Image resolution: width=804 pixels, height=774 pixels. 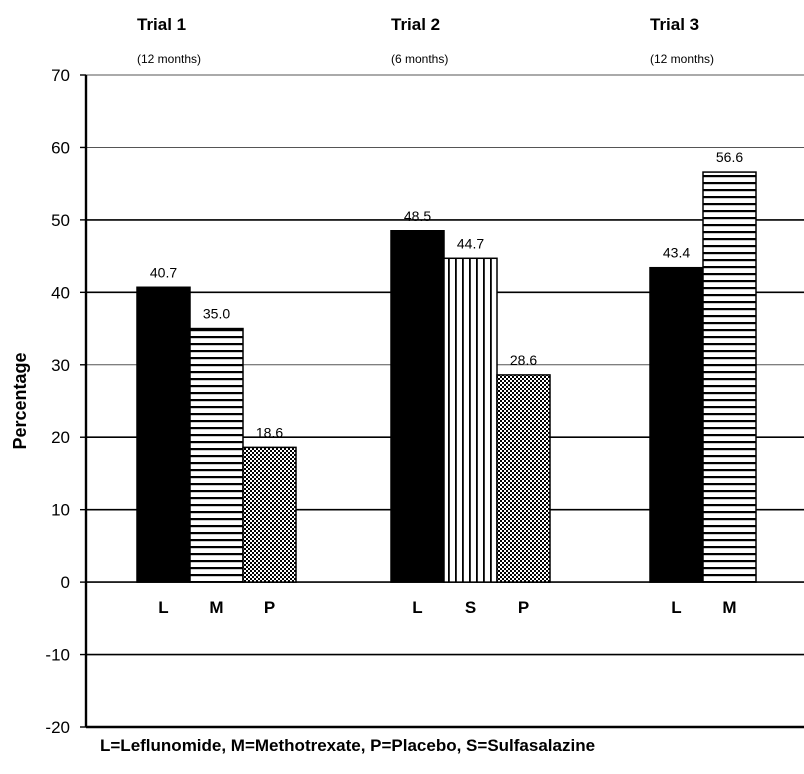 What do you see at coordinates (676, 253) in the screenshot?
I see `data-label: 43.4` at bounding box center [676, 253].